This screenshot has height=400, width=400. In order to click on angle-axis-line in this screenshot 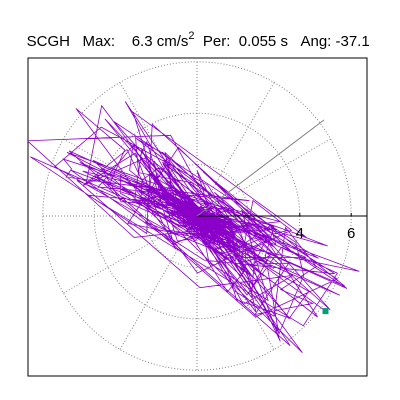, I will do `click(260, 168)`.